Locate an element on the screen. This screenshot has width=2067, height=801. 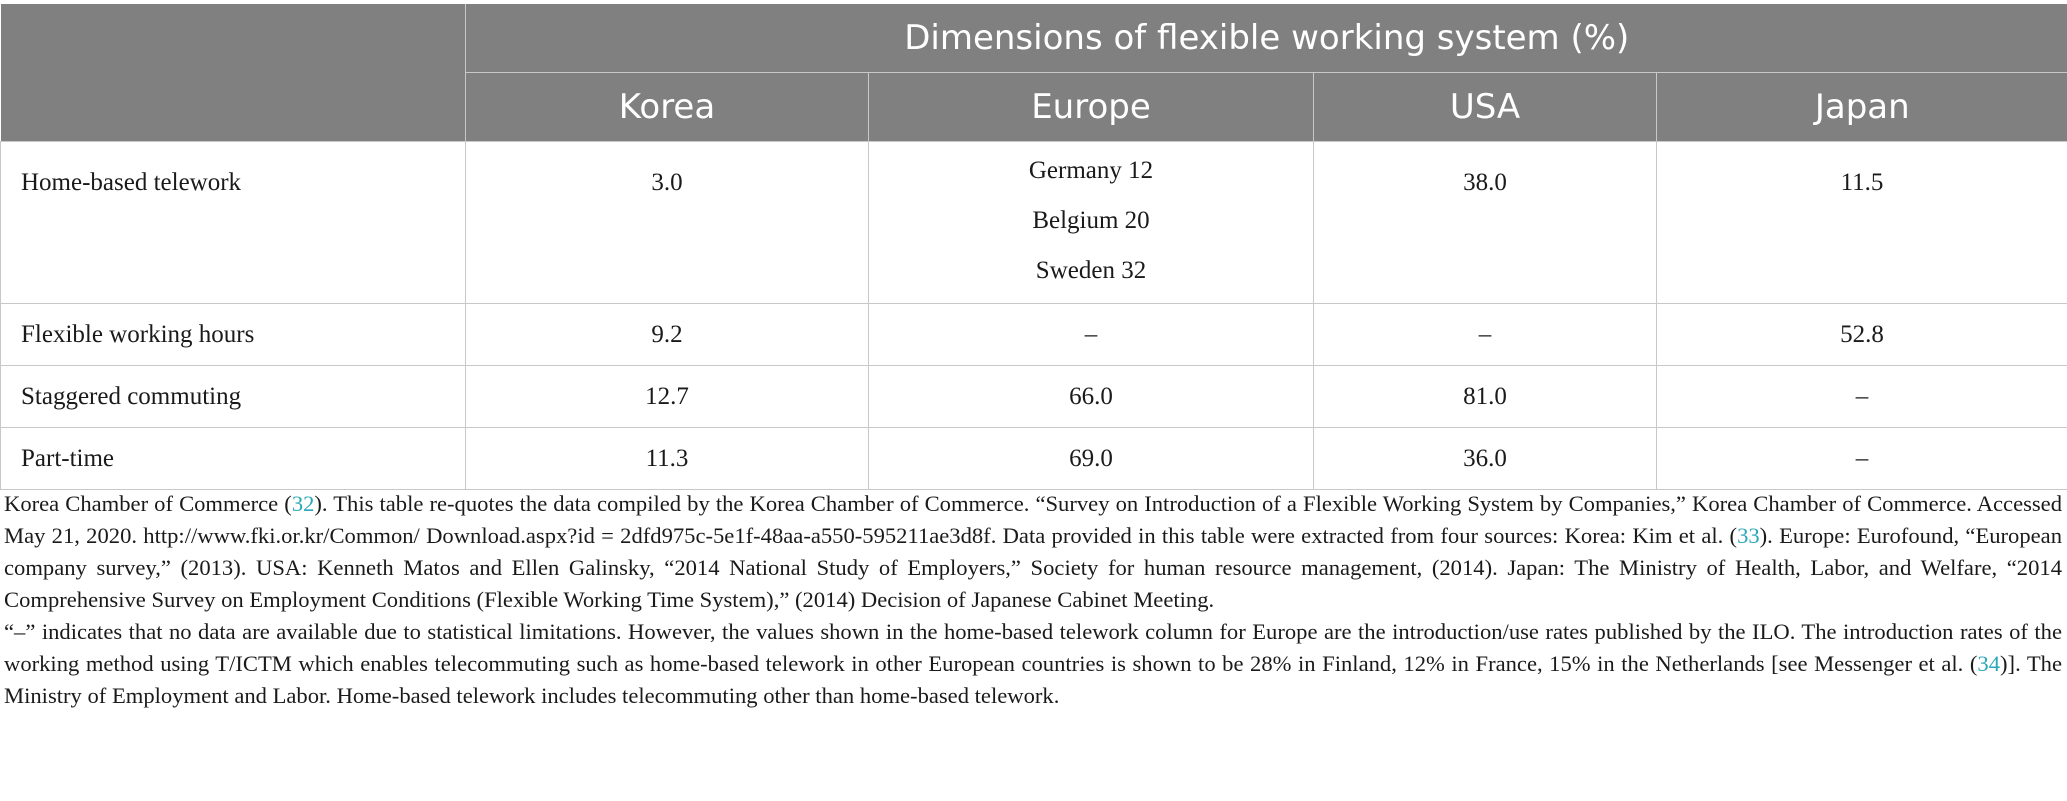
column-header-japan: Japan is located at coordinates (1861, 107).